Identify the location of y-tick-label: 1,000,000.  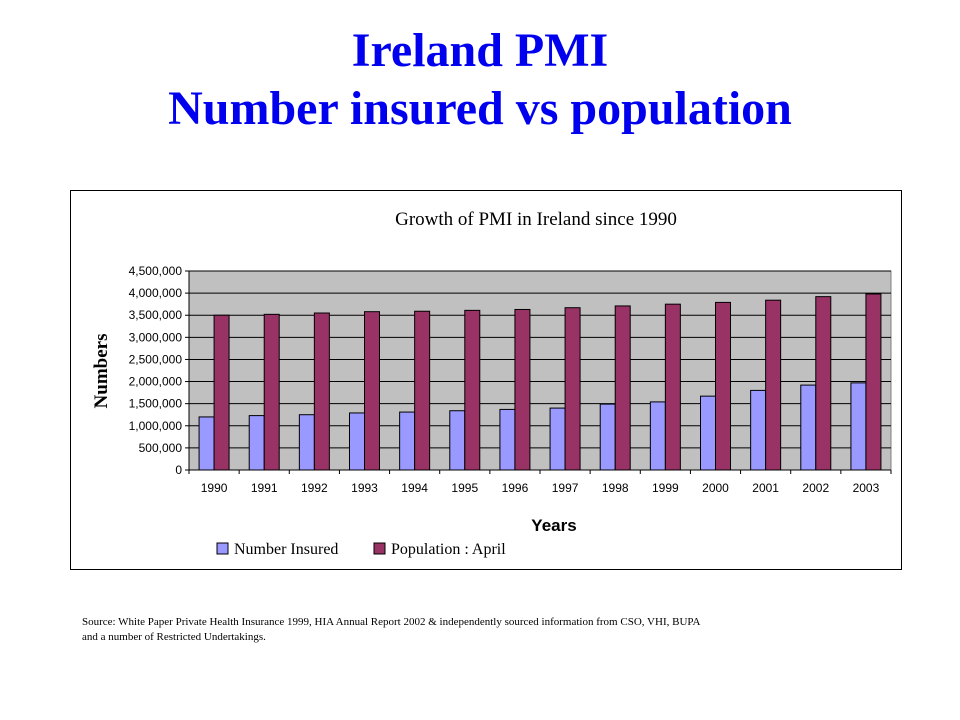
(156, 426).